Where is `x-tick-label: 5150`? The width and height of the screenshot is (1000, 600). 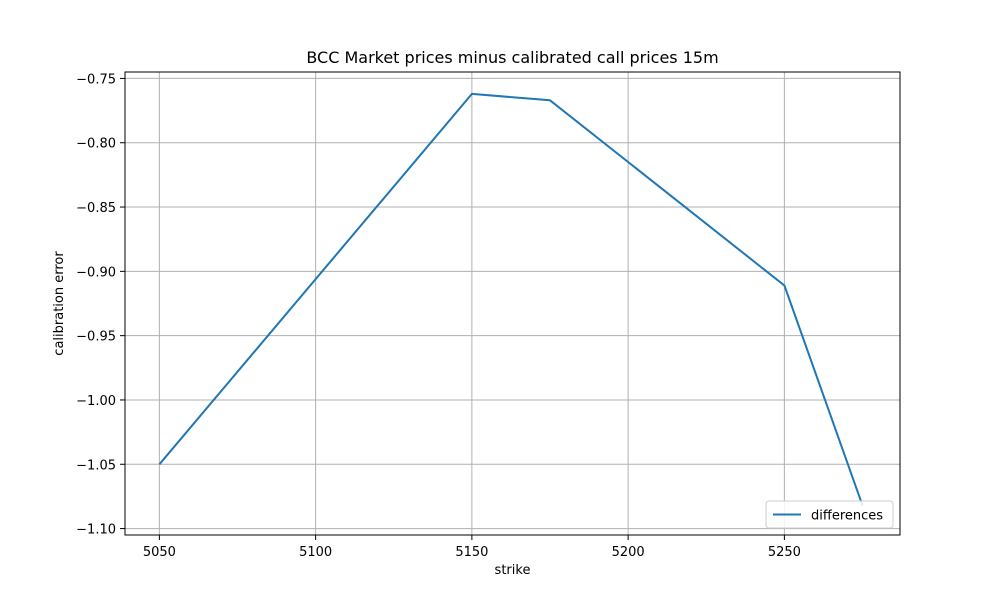
x-tick-label: 5150 is located at coordinates (471, 552).